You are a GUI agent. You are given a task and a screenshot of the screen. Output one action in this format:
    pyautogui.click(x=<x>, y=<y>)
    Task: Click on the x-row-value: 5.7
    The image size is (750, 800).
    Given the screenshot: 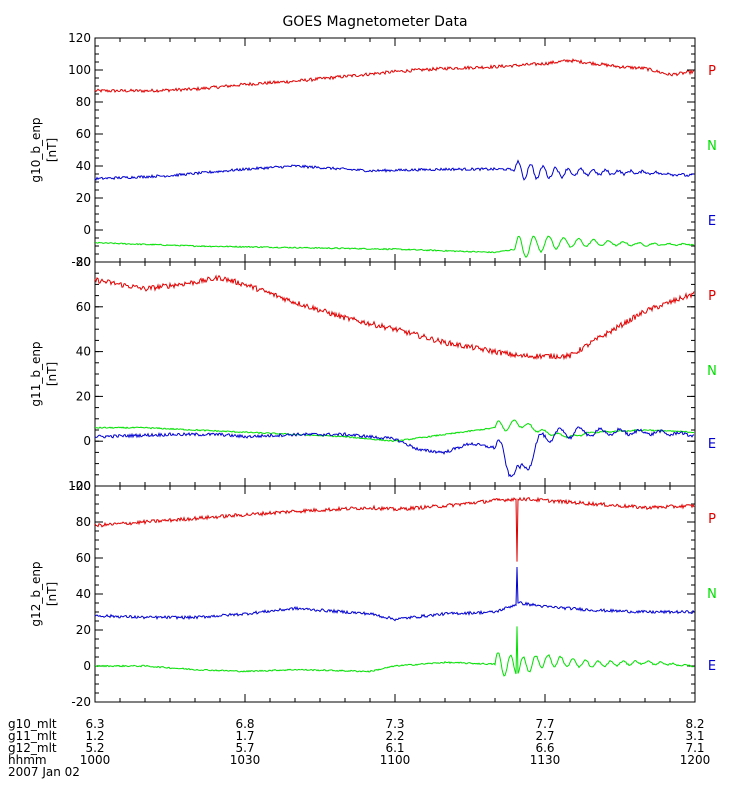 What is the action you would take?
    pyautogui.click(x=244, y=748)
    